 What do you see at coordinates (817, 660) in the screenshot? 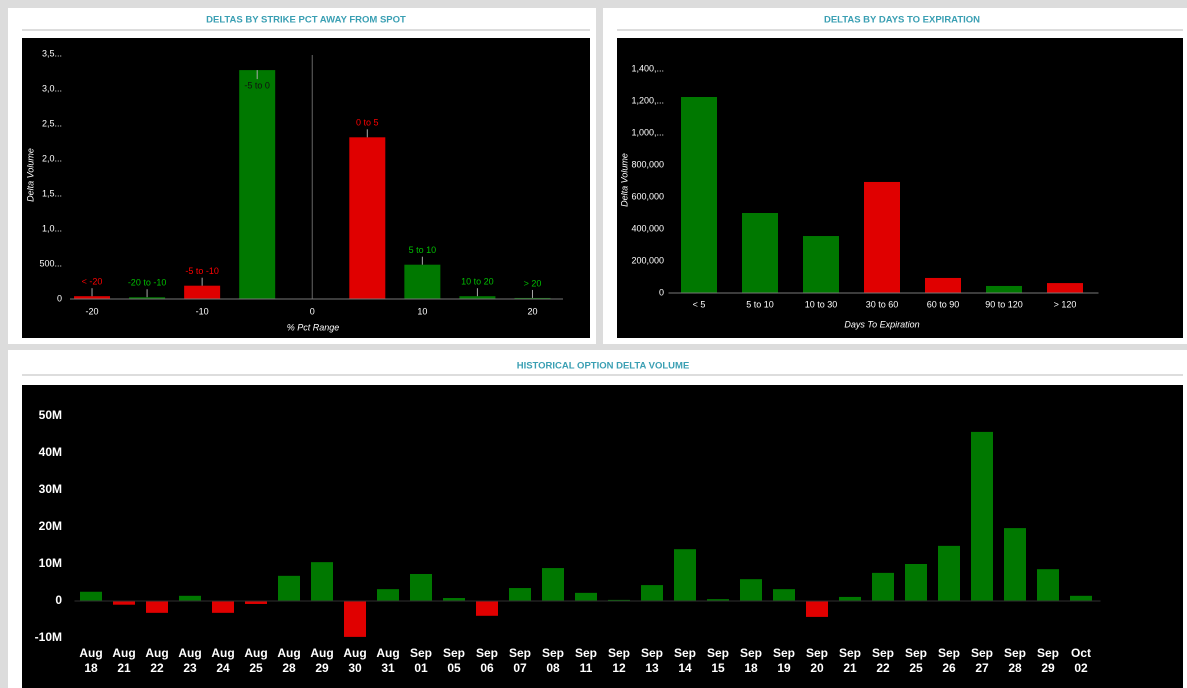
I see `x-tick-label: Sep 20` at bounding box center [817, 660].